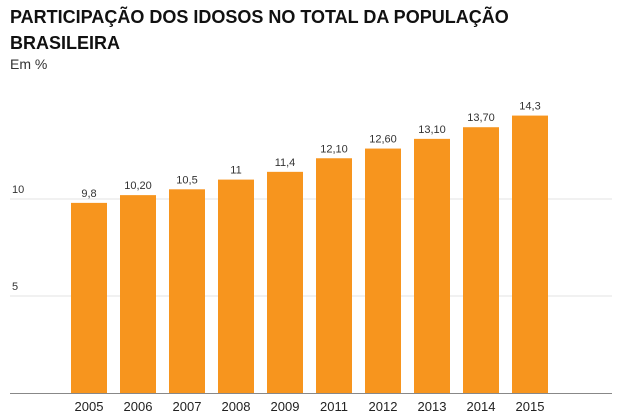  I want to click on data-label-2013: 13,10, so click(432, 130).